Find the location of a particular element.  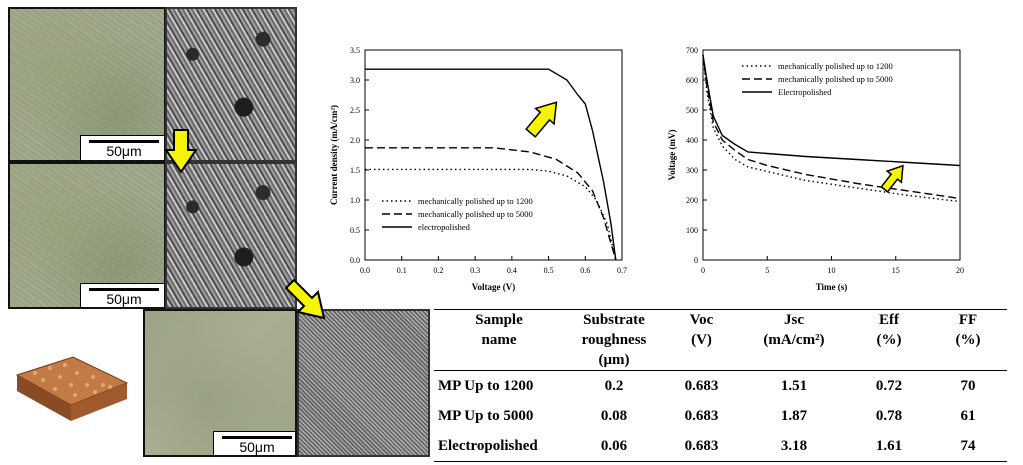

table-cell: 0.2 is located at coordinates (614, 385).